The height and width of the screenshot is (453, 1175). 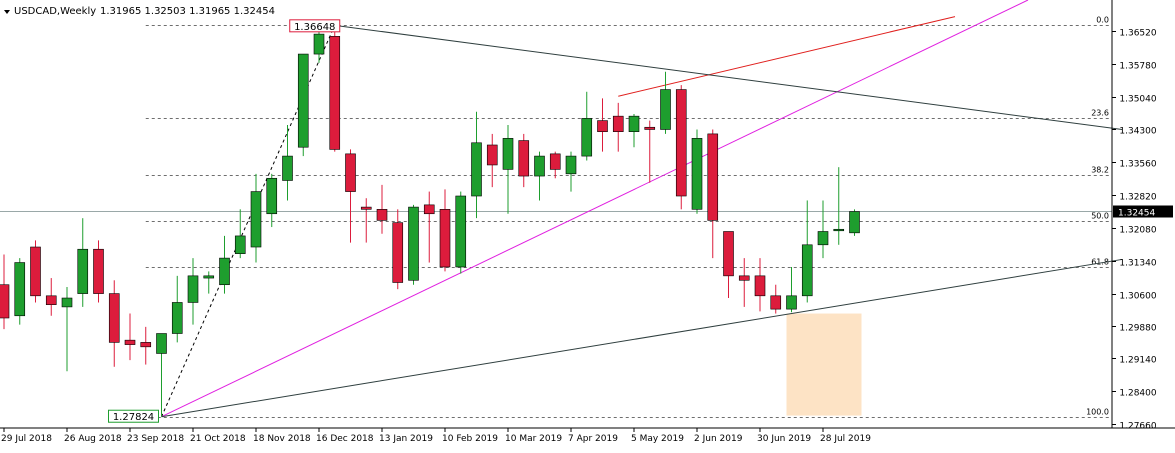 What do you see at coordinates (1137, 34) in the screenshot?
I see `y-tick-label: 1.36520` at bounding box center [1137, 34].